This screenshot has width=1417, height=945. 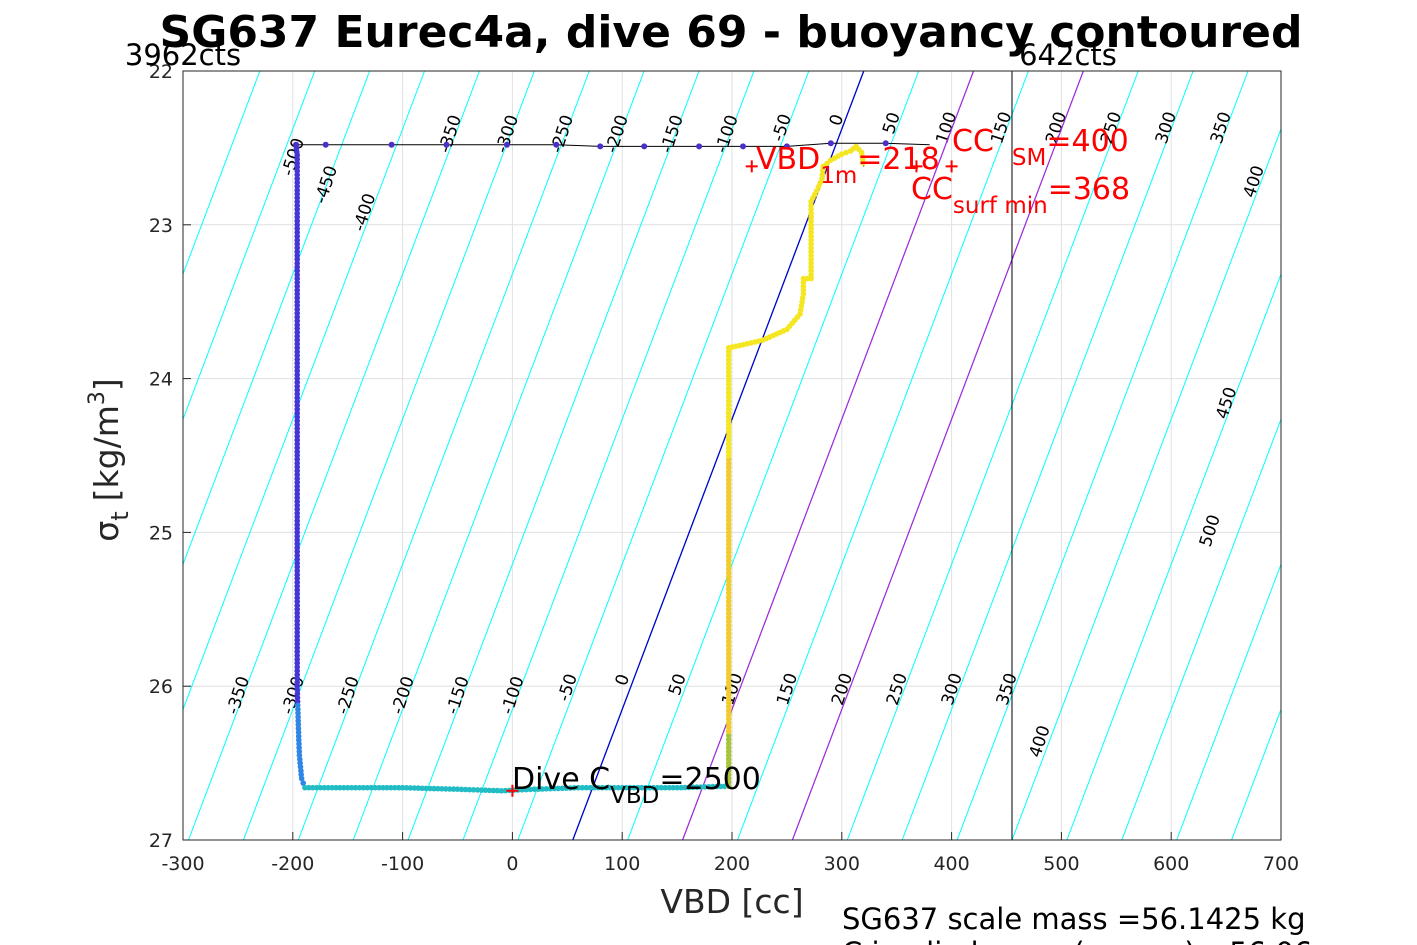 I want to click on footer-implied-mass: C implied mass (approx) =56.06, so click(x=1077, y=940).